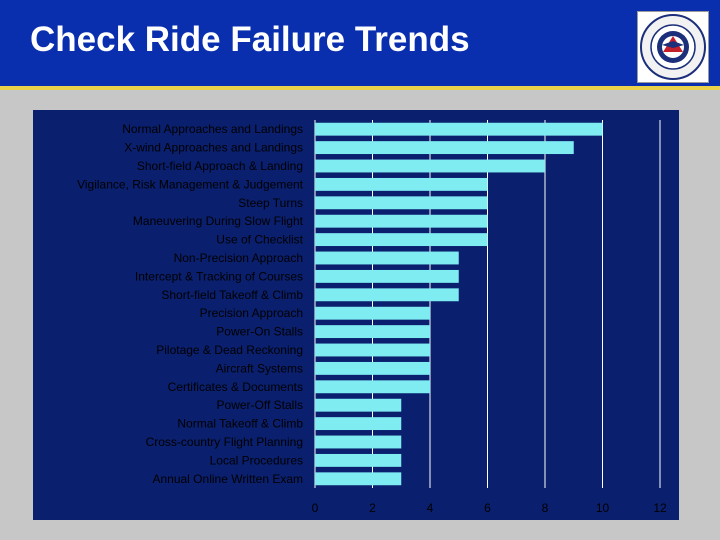 This screenshot has height=540, width=720. I want to click on category-label: Steep Turns, so click(270, 203).